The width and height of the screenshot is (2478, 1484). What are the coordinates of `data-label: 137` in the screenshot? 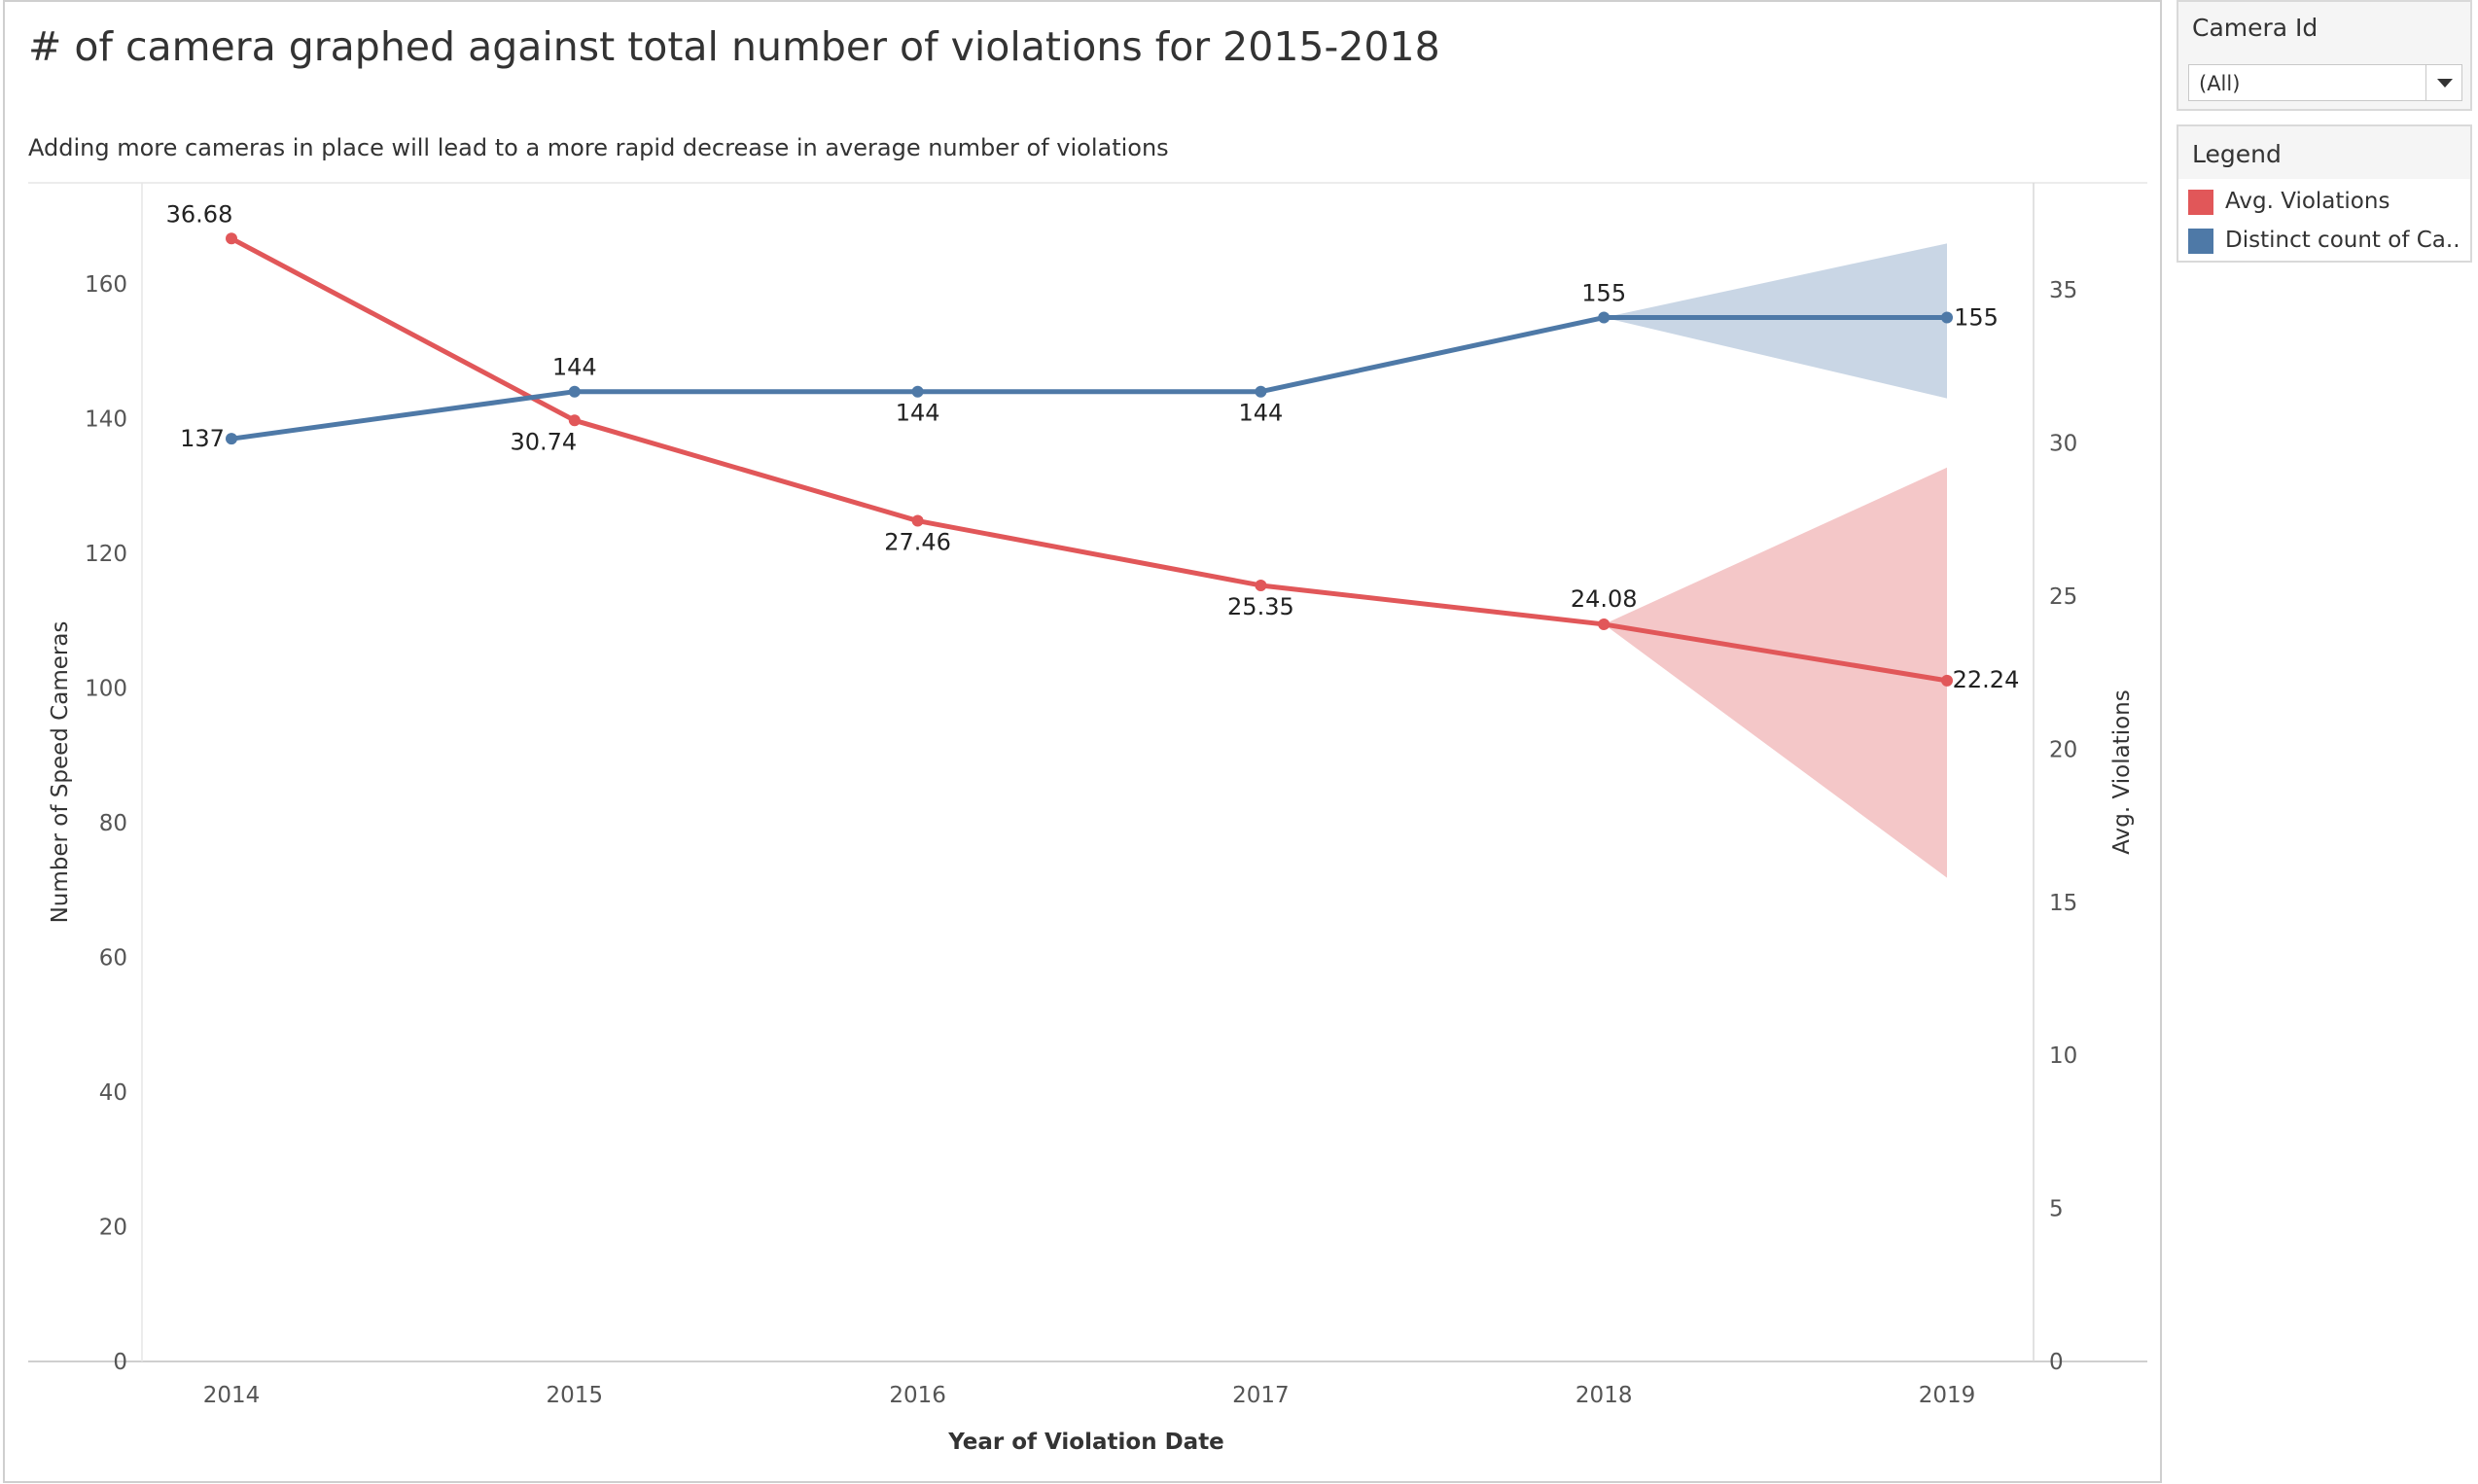 It's located at (202, 439).